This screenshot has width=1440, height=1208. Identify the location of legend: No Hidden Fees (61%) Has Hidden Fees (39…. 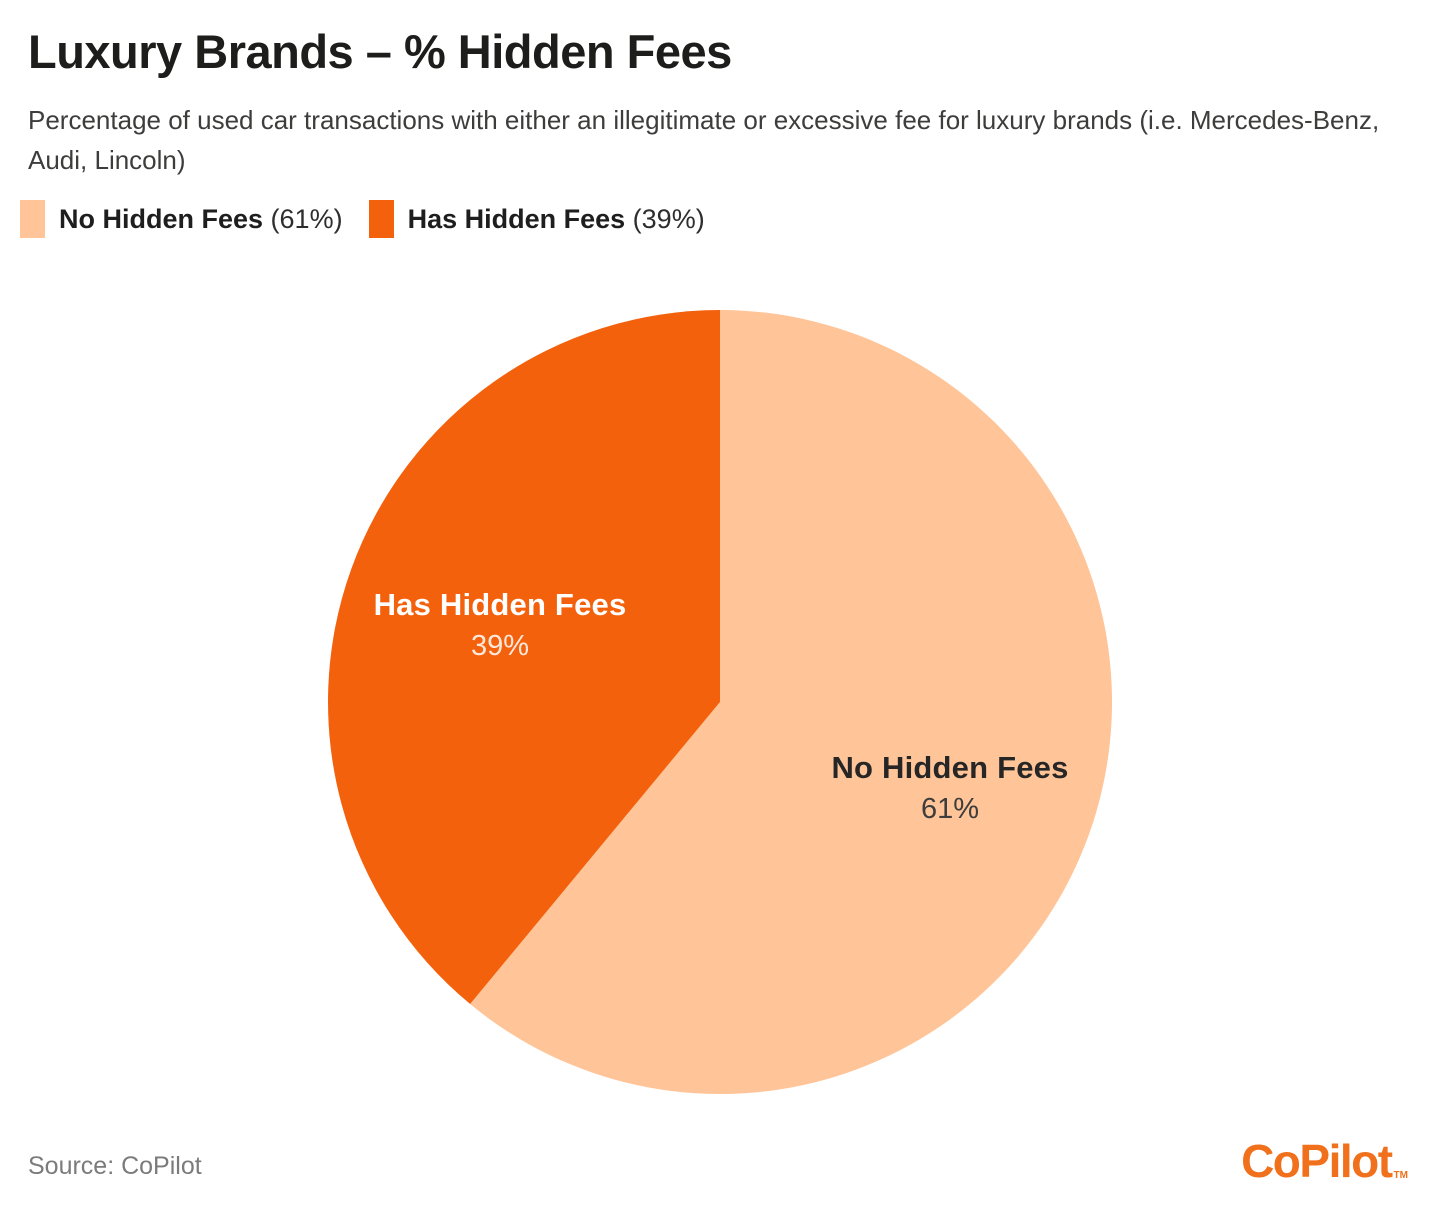
(362, 219).